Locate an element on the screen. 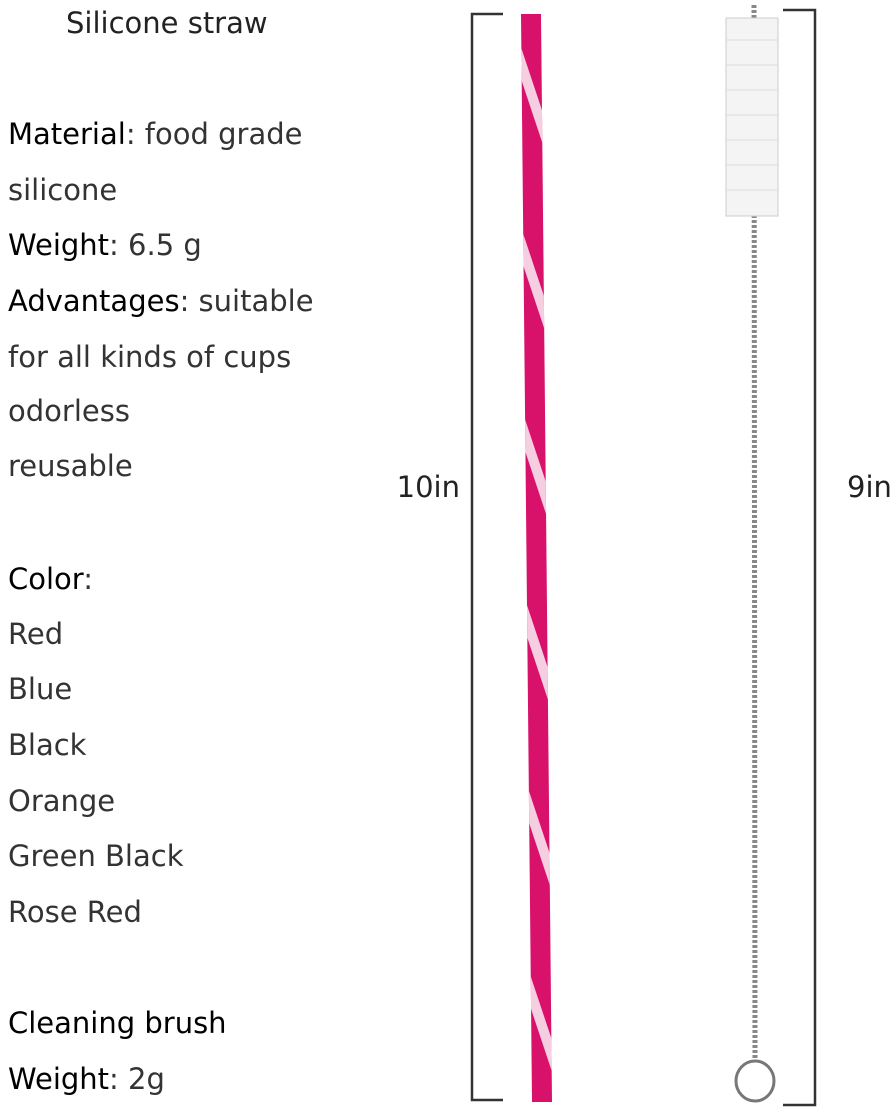 This screenshot has width=893, height=1112. spec-value: : 6.5 g is located at coordinates (155, 245).